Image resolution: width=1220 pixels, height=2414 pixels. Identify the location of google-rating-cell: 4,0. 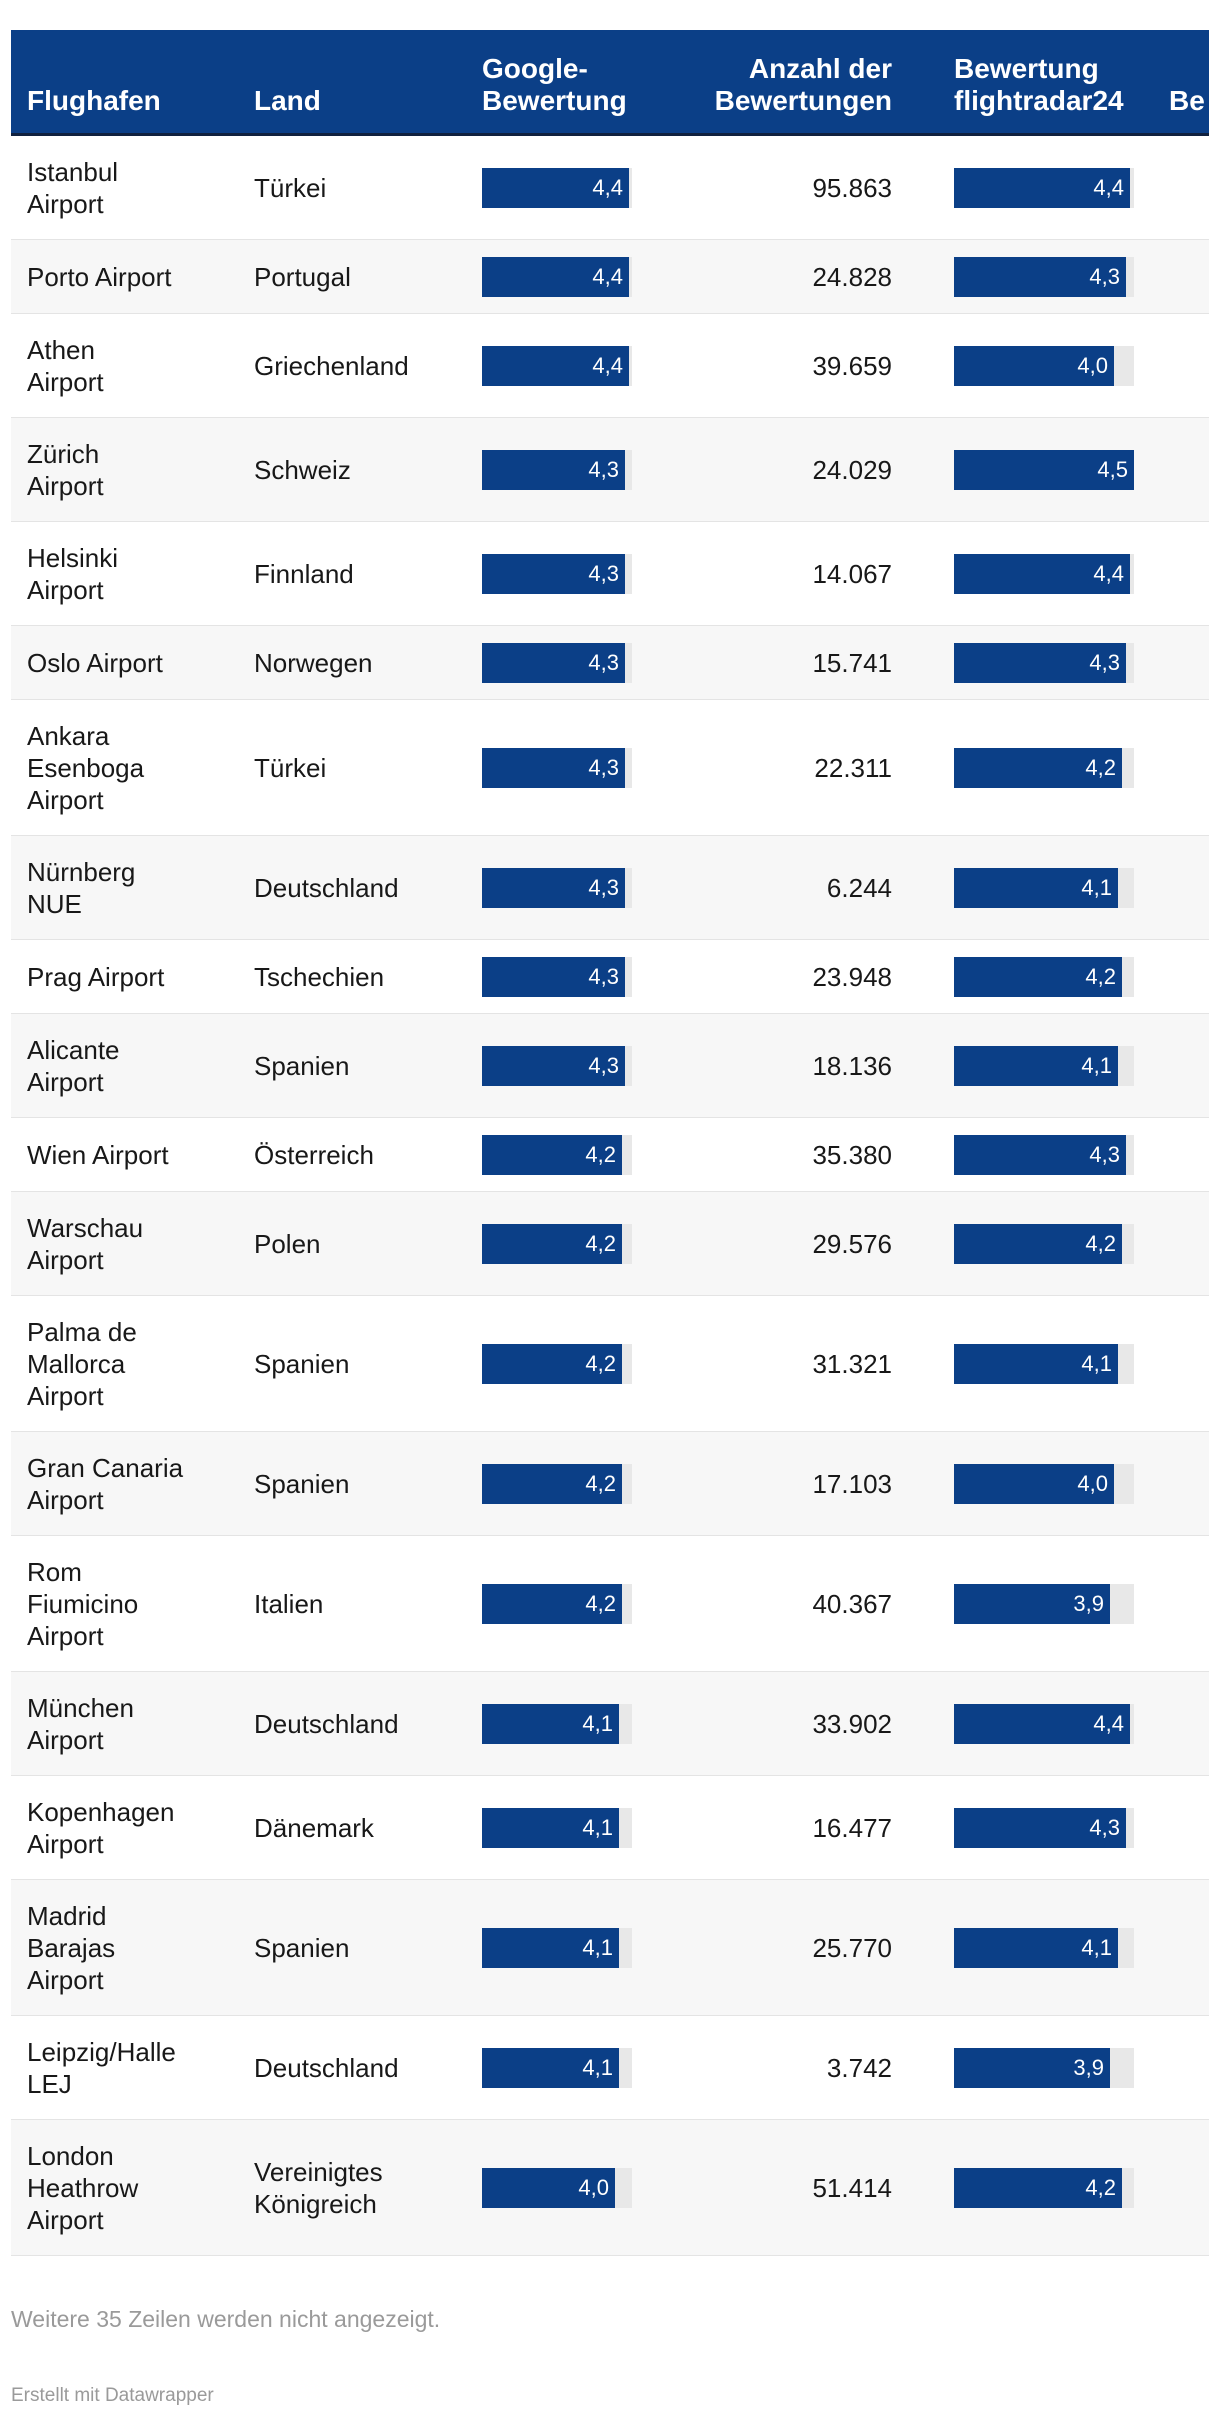
(578, 2187).